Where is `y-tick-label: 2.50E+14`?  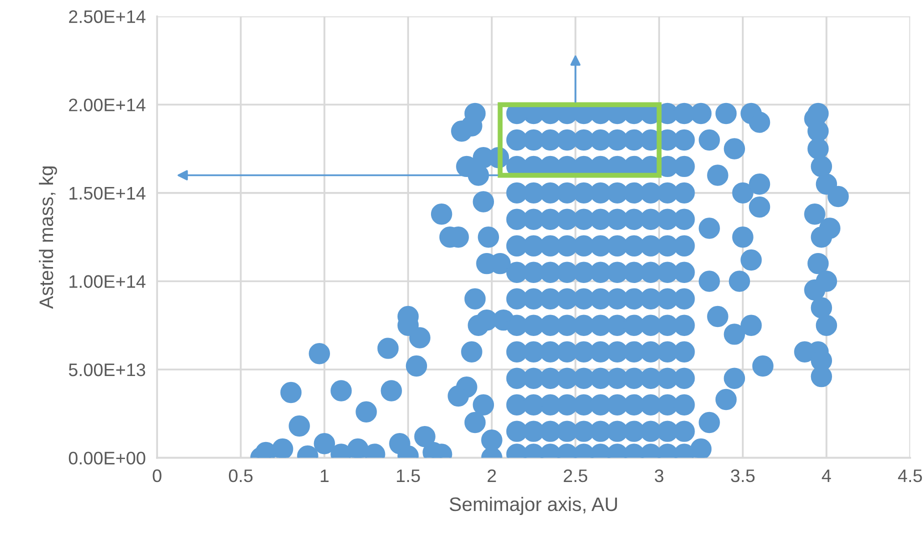 y-tick-label: 2.50E+14 is located at coordinates (107, 17).